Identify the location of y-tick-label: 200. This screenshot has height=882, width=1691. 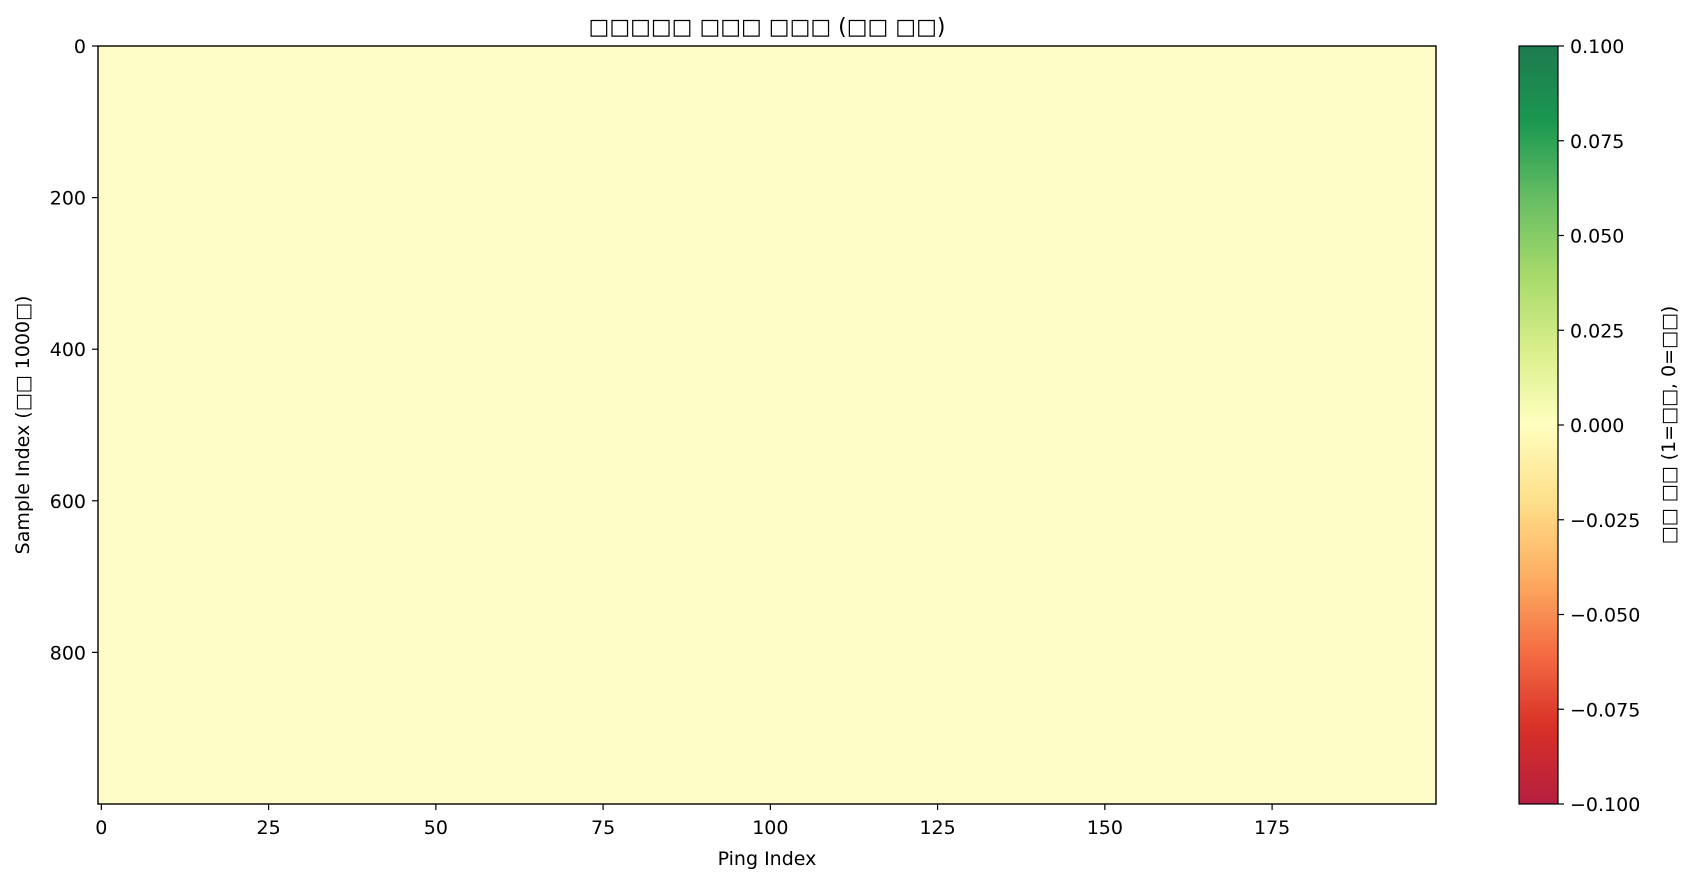
(68, 199).